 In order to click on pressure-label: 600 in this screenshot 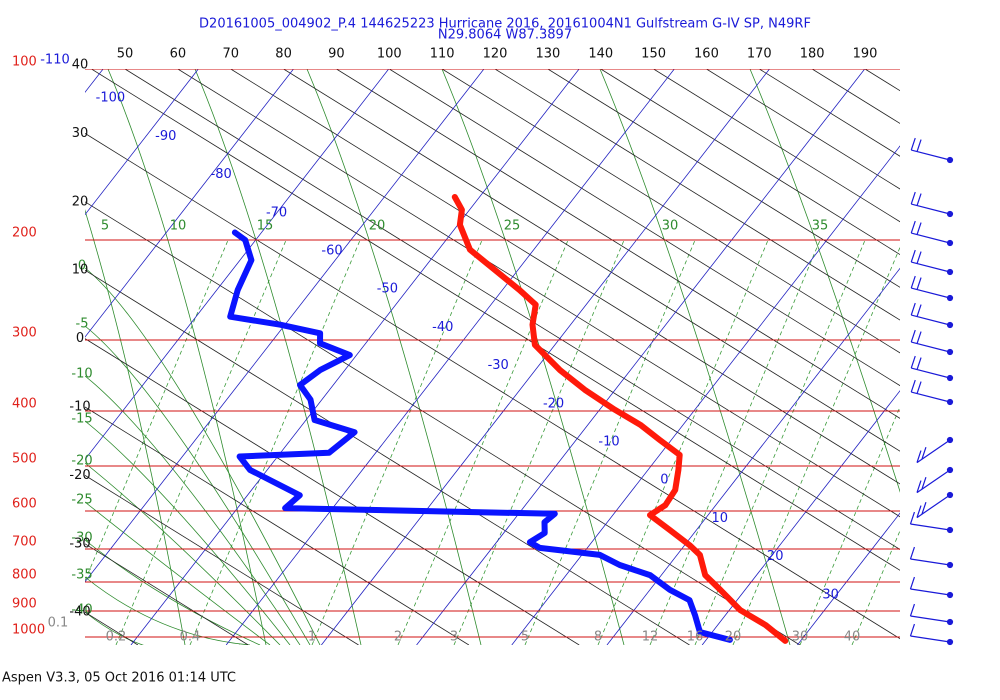, I will do `click(24, 503)`.